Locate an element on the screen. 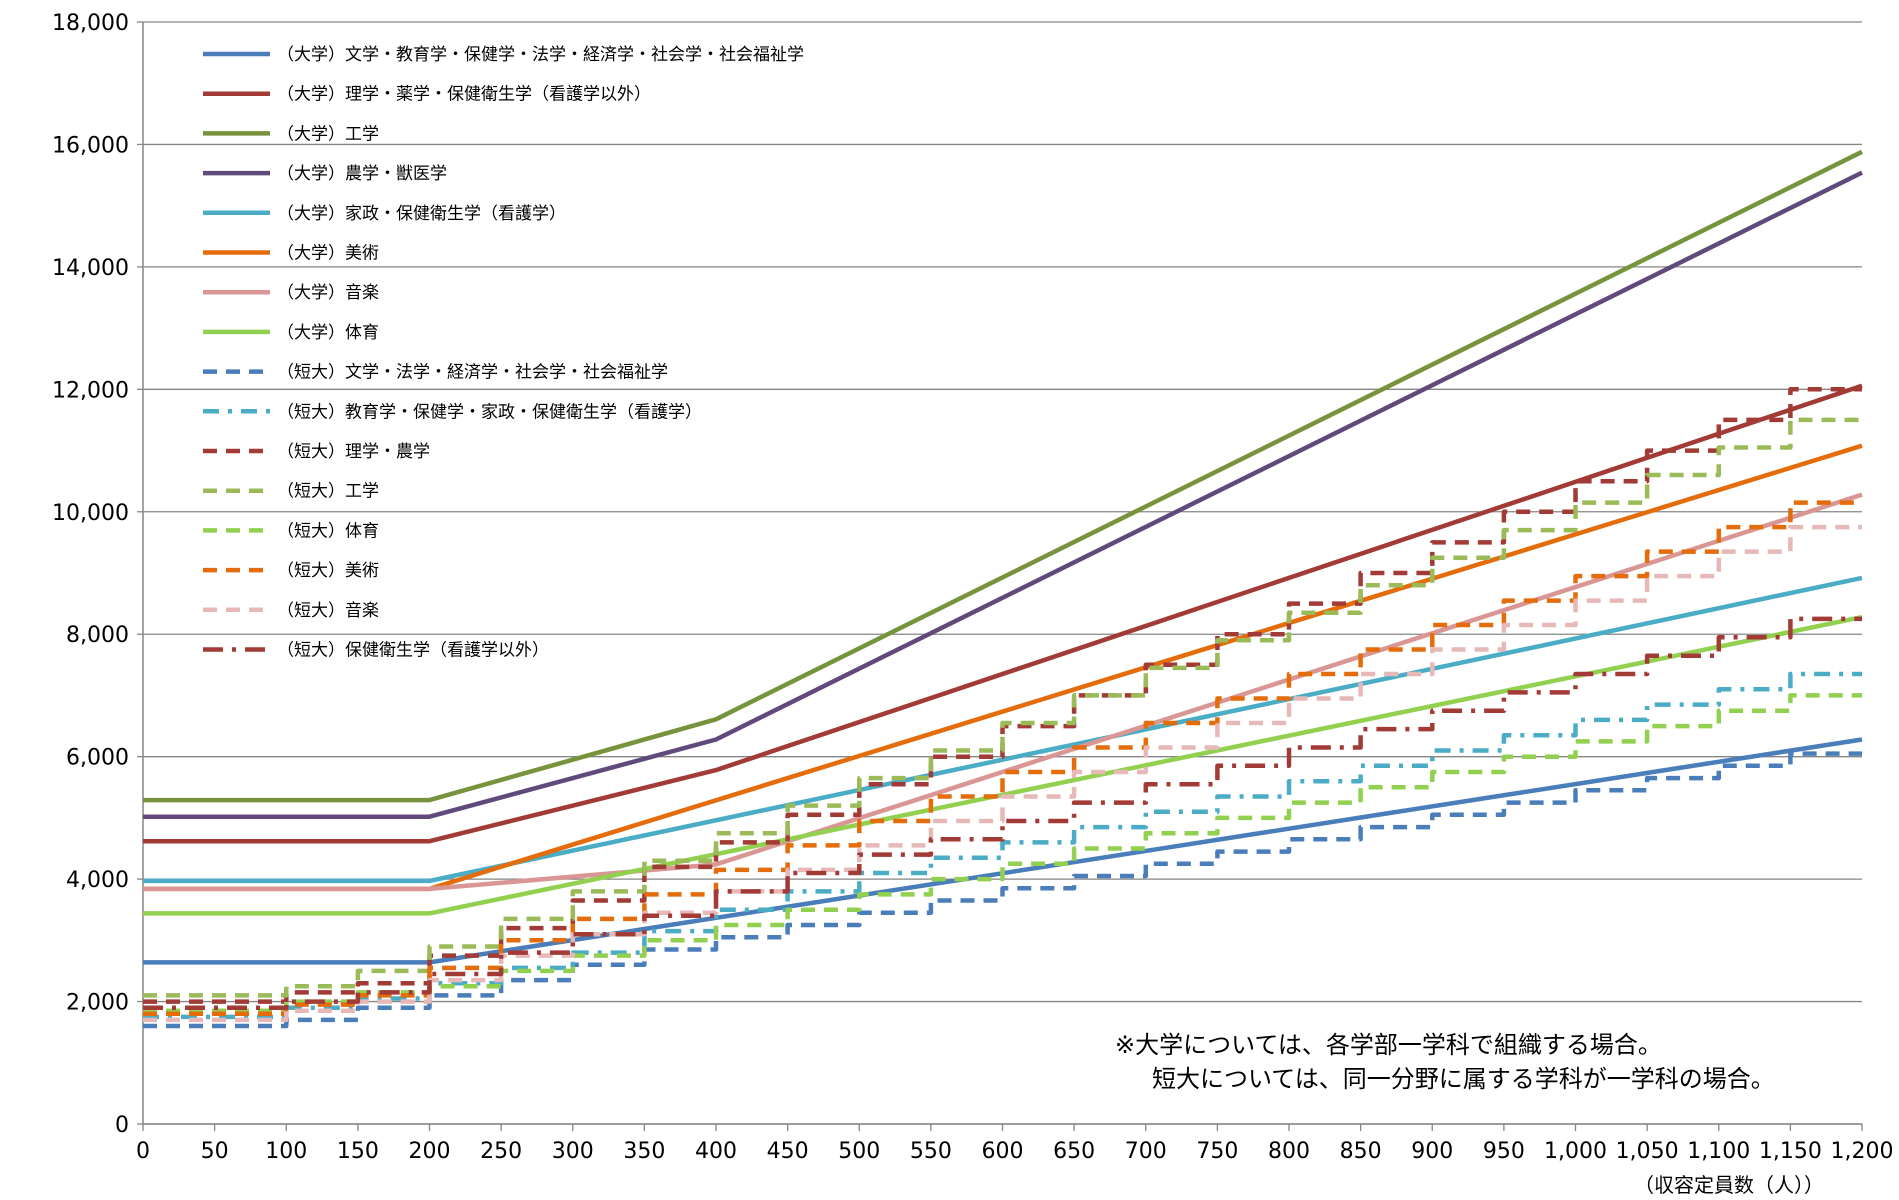  x-tick-label: 0 is located at coordinates (143, 1151).